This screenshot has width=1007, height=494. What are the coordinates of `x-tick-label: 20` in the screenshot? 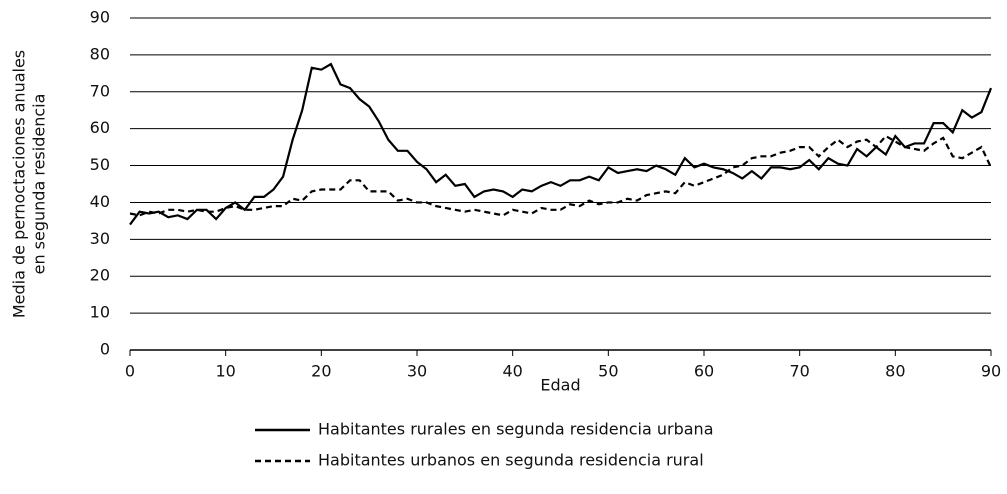 It's located at (321, 371).